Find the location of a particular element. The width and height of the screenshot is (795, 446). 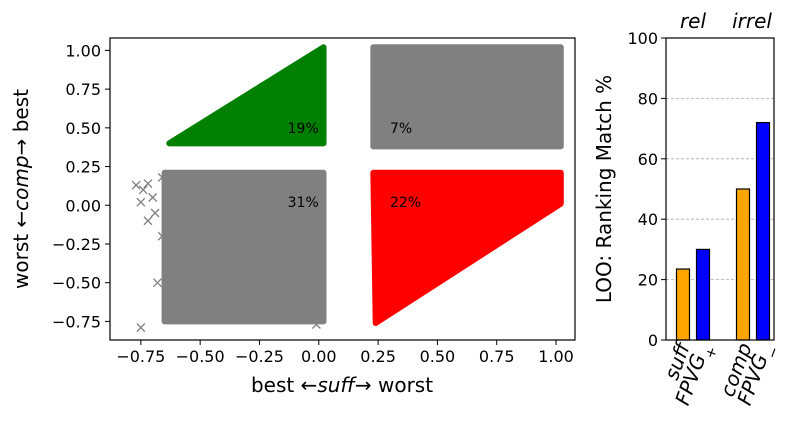

bar-y-tick-label: 80 is located at coordinates (648, 98).